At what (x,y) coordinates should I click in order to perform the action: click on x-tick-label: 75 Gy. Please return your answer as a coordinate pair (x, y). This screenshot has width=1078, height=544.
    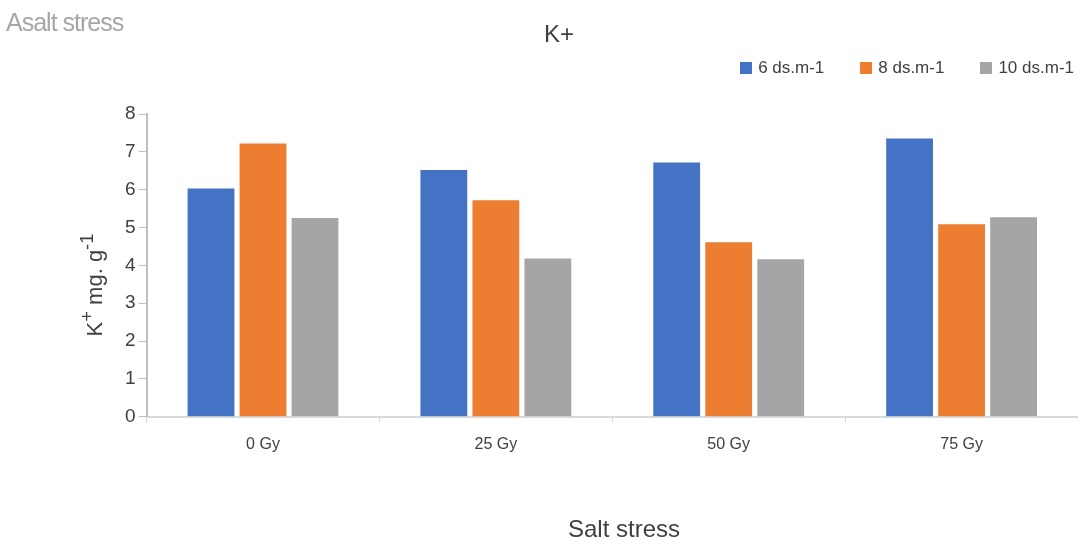
    Looking at the image, I should click on (961, 443).